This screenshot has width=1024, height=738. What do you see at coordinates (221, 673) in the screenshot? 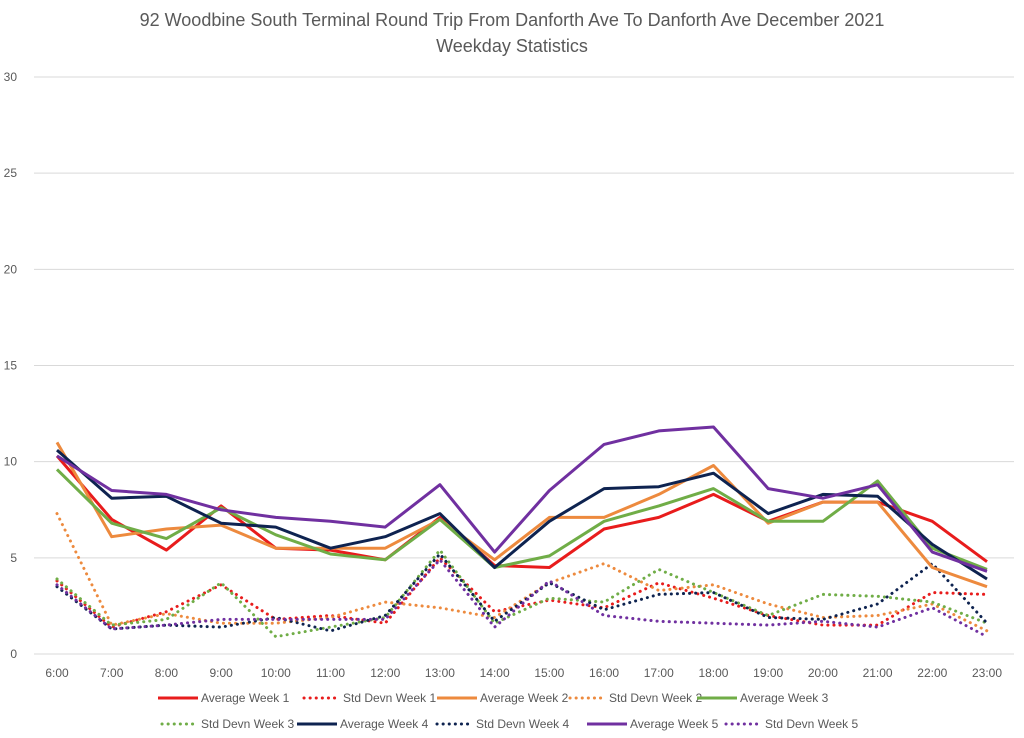
I see `x-tick-label: 9:00` at bounding box center [221, 673].